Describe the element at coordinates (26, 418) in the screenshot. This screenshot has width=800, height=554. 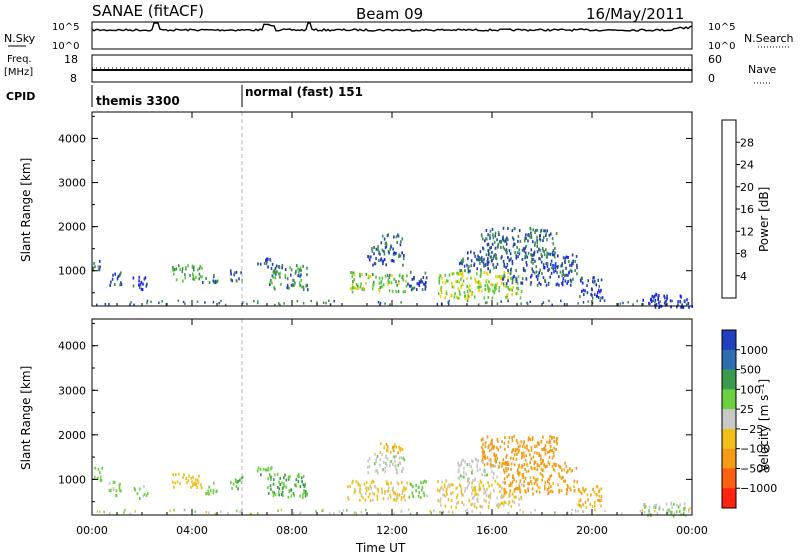
I see `velocity-y-axis-label: Slant Range [km]` at that location.